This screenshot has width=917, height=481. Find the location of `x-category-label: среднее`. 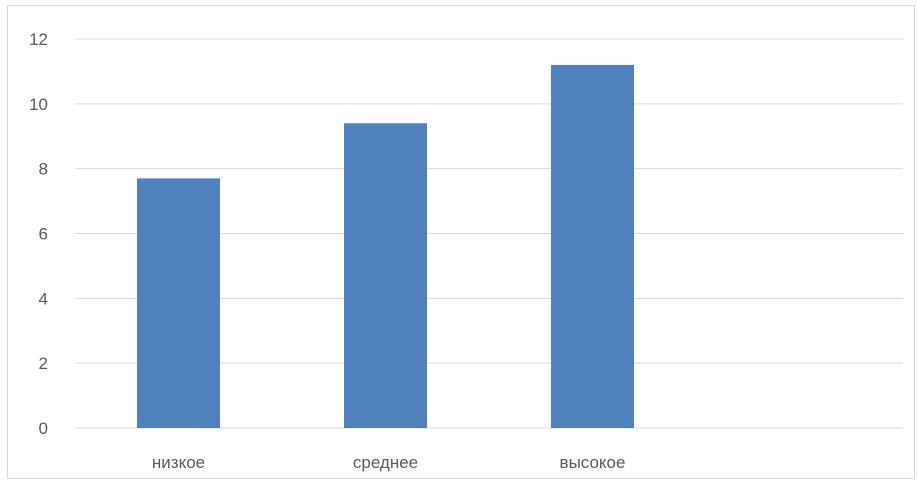

x-category-label: среднее is located at coordinates (385, 462).